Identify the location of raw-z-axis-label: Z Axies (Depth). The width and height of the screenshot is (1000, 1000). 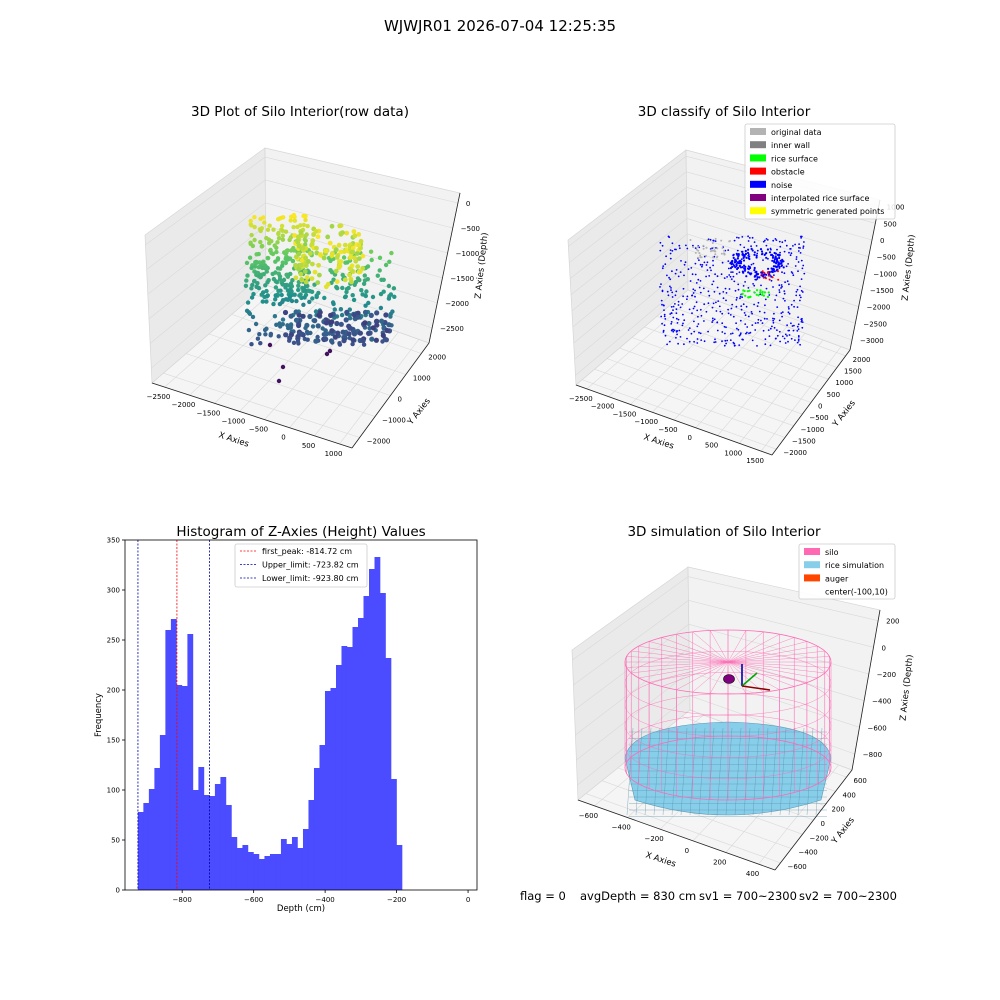
(482, 265).